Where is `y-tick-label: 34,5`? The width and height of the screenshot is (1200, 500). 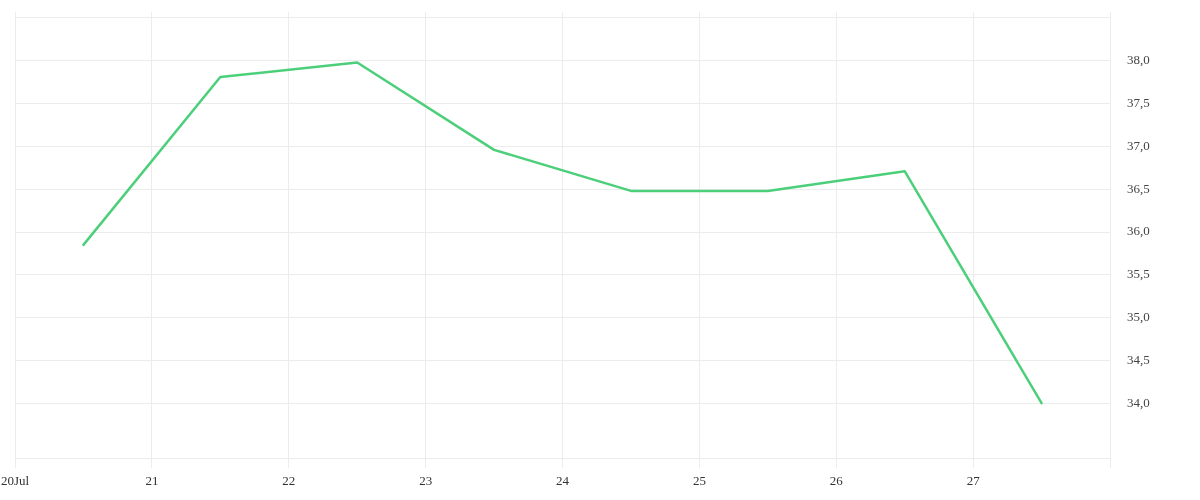
y-tick-label: 34,5 is located at coordinates (1138, 359).